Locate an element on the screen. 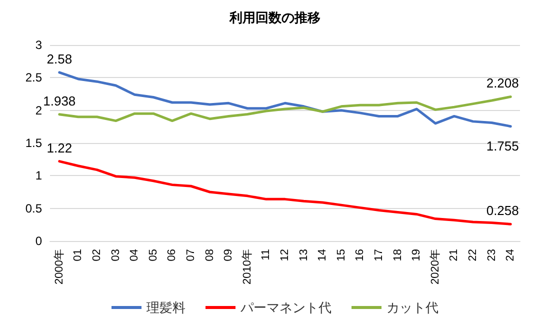  x-tick-label: 03 is located at coordinates (116, 255).